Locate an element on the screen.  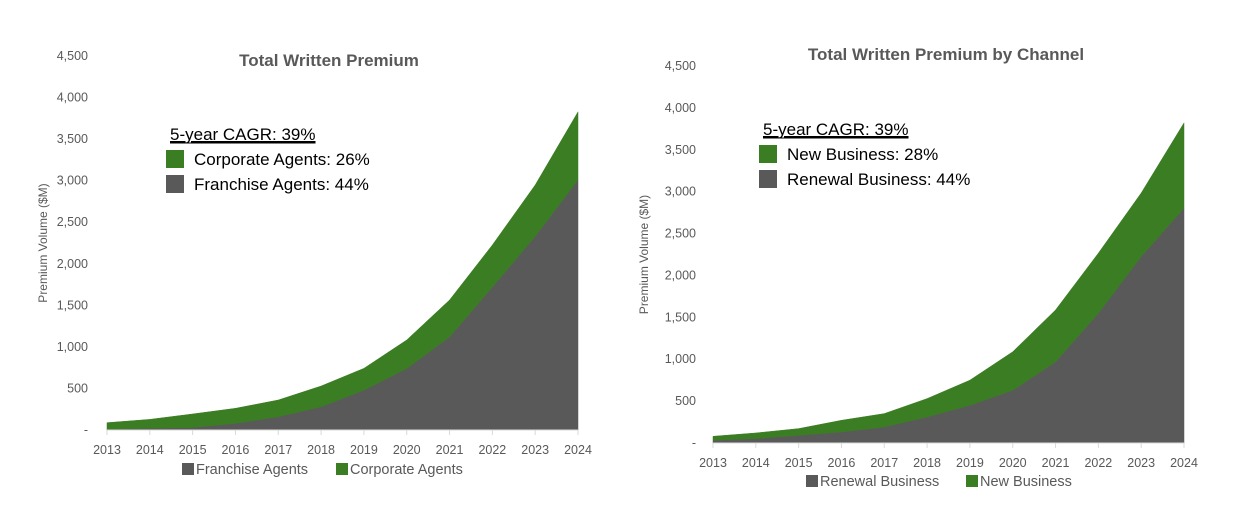
legend-label: New Business is located at coordinates (1026, 482).